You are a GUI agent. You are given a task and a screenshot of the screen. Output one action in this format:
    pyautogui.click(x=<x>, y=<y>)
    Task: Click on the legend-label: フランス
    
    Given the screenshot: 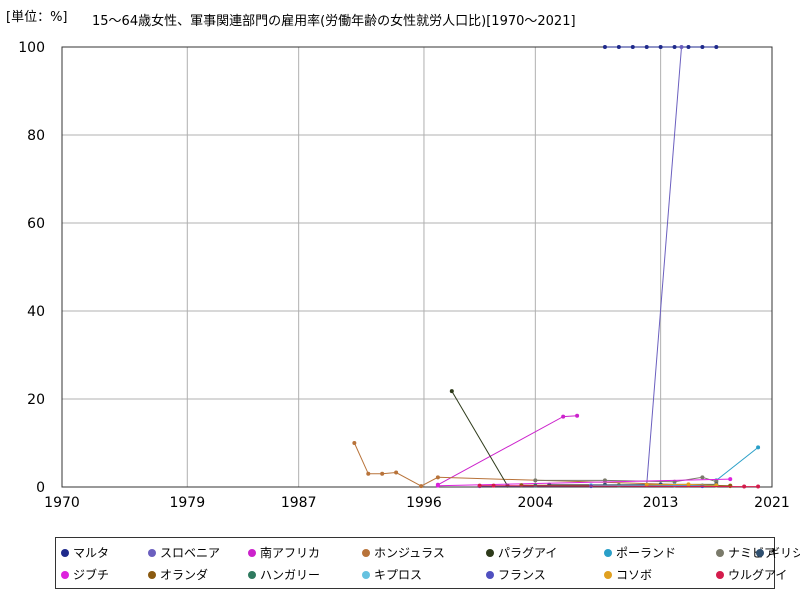 What is the action you would take?
    pyautogui.click(x=522, y=575)
    